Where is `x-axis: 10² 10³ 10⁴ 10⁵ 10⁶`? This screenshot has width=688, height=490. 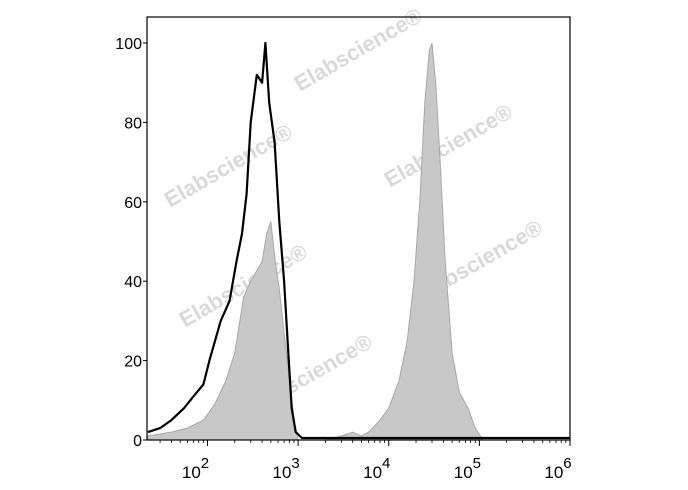
x-axis: 10² 10³ 10⁴ 10⁵ 10⁶ is located at coordinates (365, 461).